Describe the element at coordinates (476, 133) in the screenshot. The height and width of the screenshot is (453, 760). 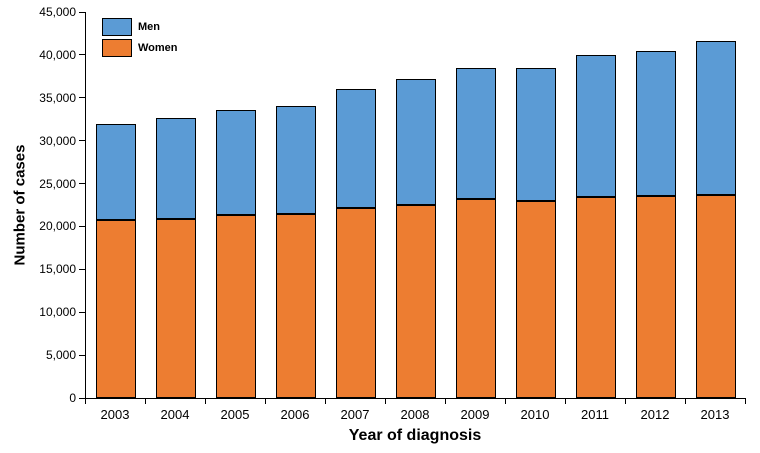
I see `bar-segment-men-2009` at that location.